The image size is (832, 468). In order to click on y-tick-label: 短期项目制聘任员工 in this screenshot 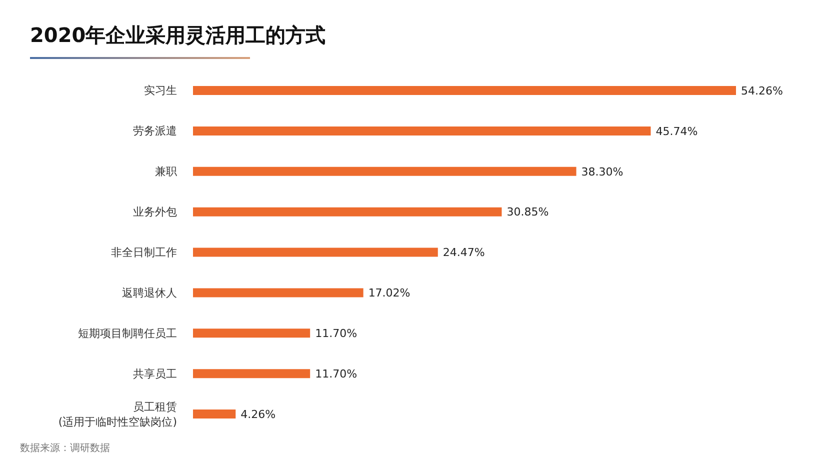, I will do `click(127, 333)`.